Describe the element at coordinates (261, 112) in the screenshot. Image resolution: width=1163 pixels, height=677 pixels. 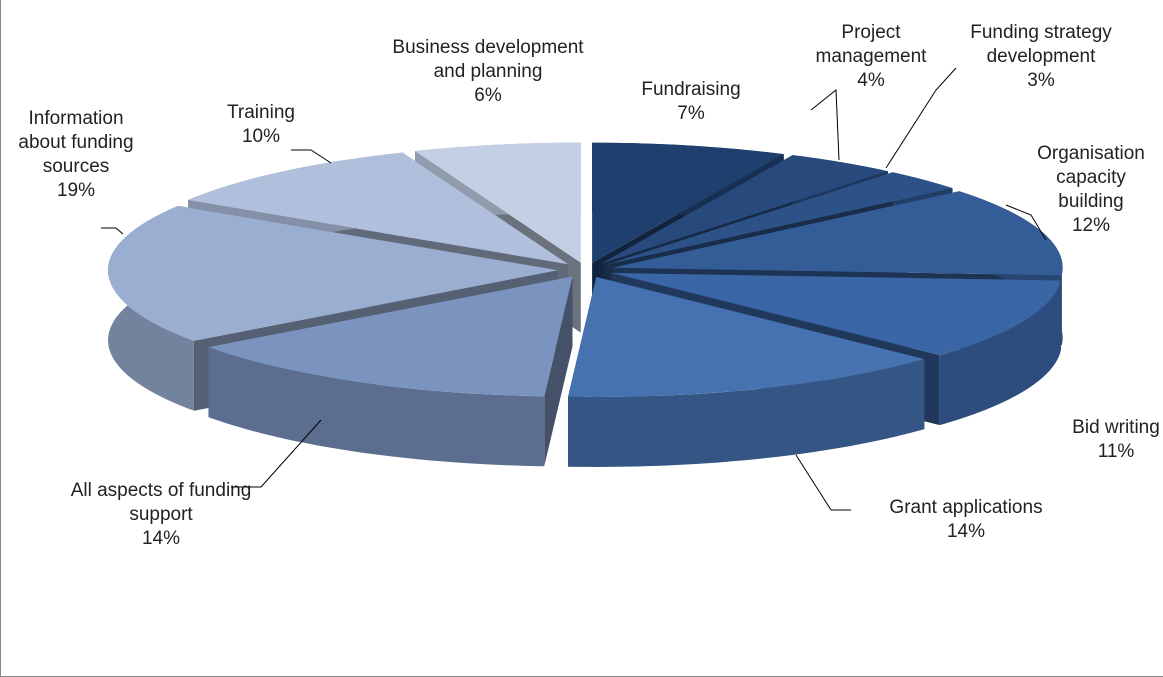
I see `category-name: Training` at that location.